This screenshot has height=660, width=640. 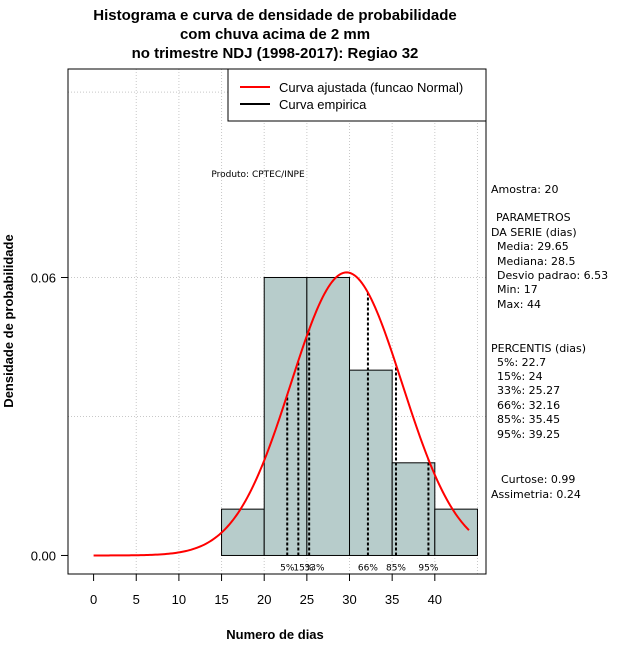 What do you see at coordinates (428, 568) in the screenshot?
I see `percentile-label: 95%` at bounding box center [428, 568].